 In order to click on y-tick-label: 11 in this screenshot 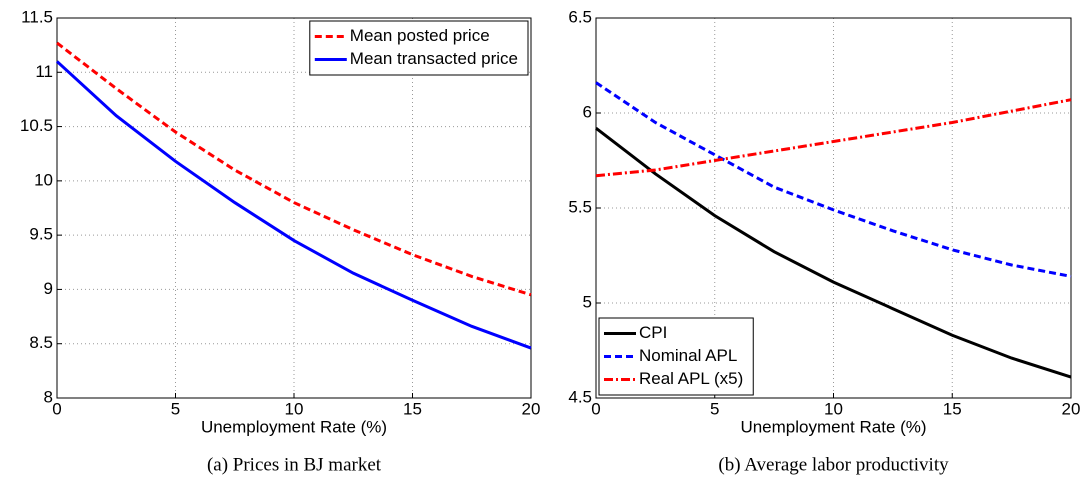, I will do `click(44, 71)`.